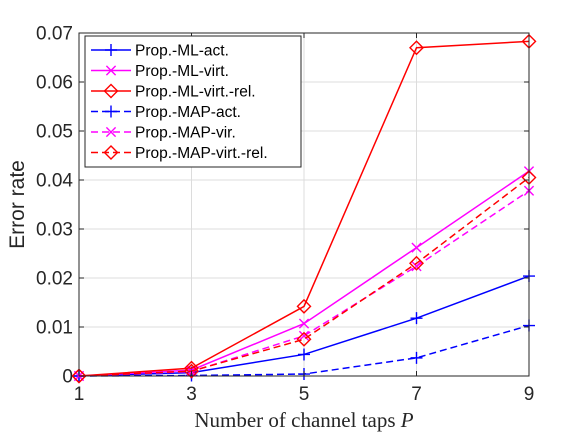  I want to click on y-tick-label: 0.06, so click(54, 83).